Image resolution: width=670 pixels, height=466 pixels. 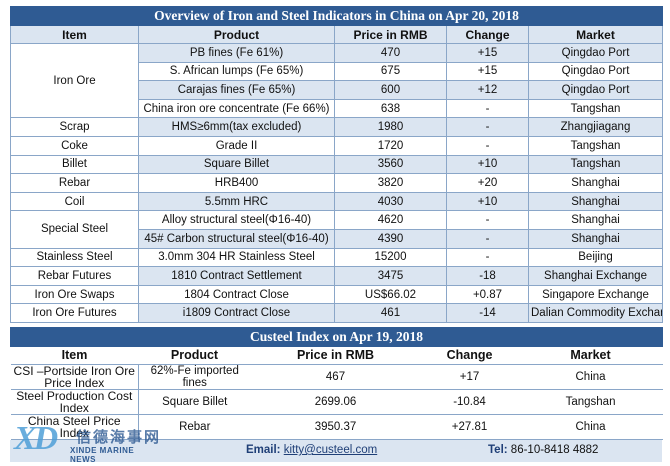 I want to click on product-cell: 1810 Contract Settlement, so click(x=236, y=276).